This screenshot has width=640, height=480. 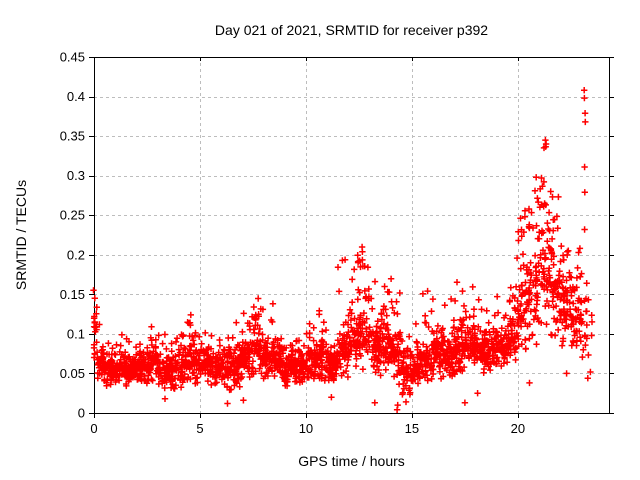 What do you see at coordinates (306, 428) in the screenshot?
I see `x-tick-label: 10` at bounding box center [306, 428].